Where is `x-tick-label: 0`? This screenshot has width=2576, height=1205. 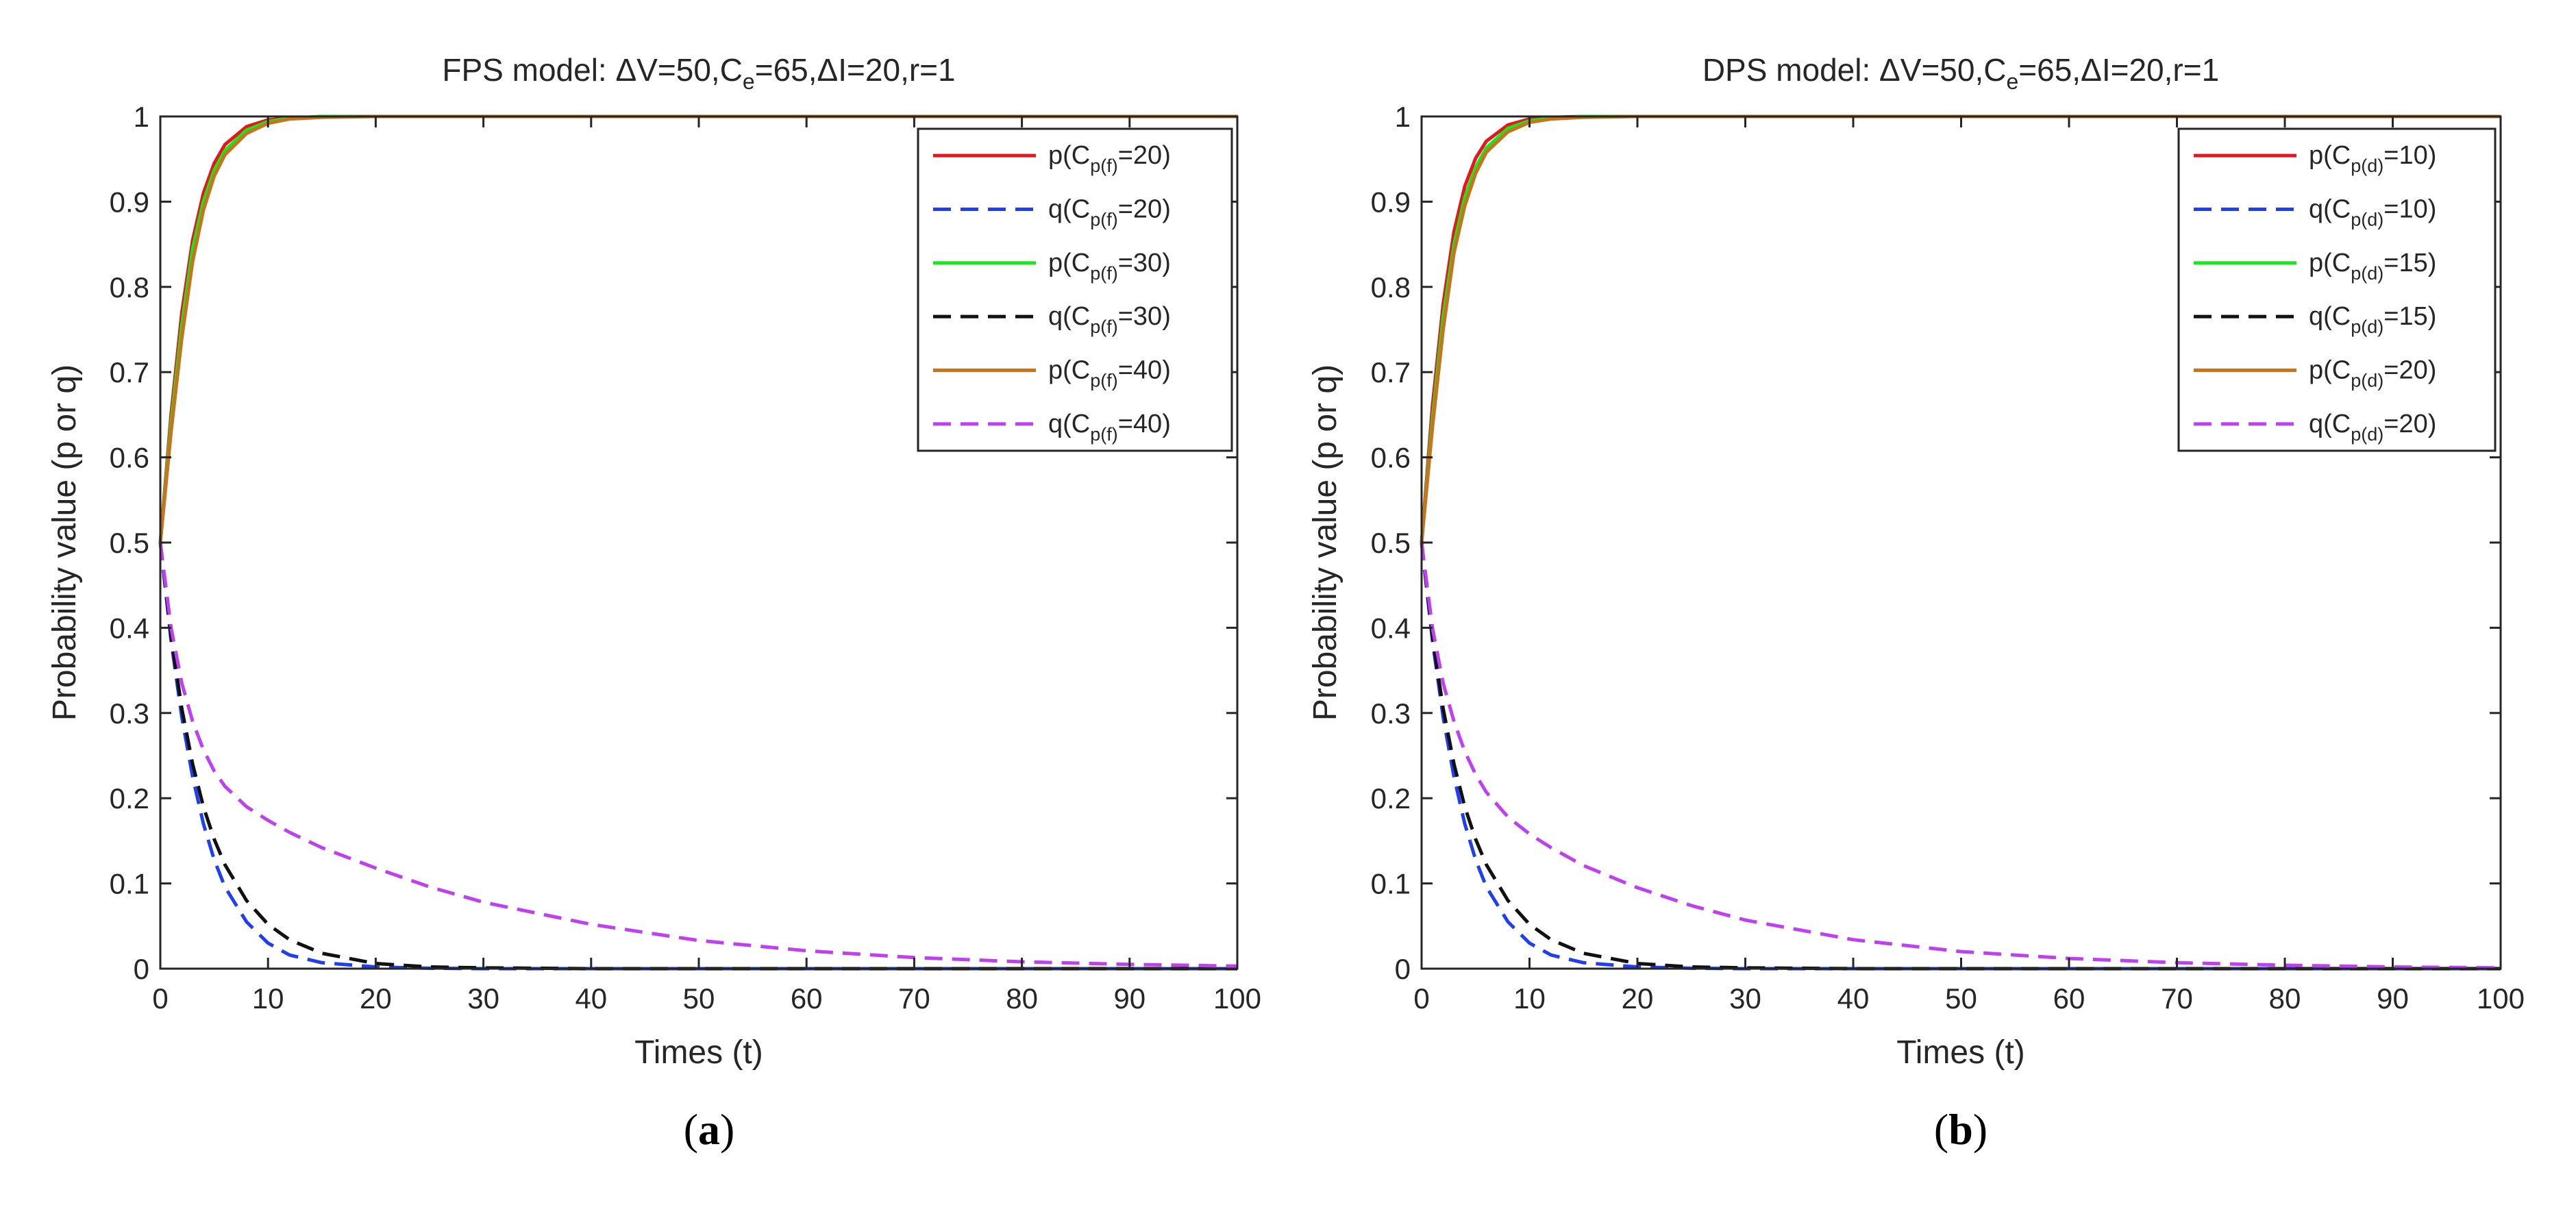
x-tick-label: 0 is located at coordinates (1421, 998).